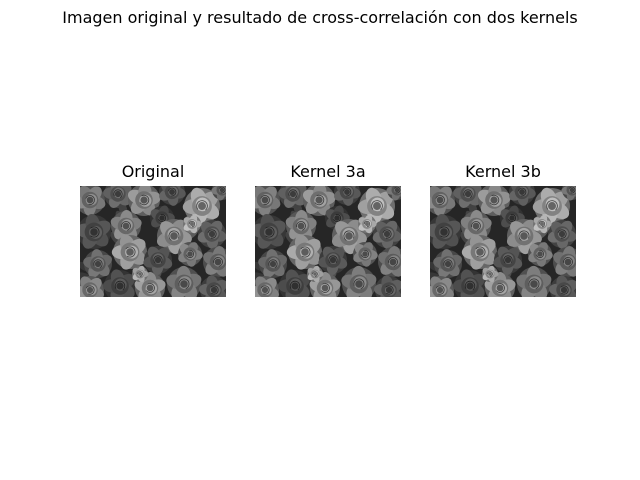  I want to click on panel-title-kernel-3b: Kernel 3b, so click(503, 171).